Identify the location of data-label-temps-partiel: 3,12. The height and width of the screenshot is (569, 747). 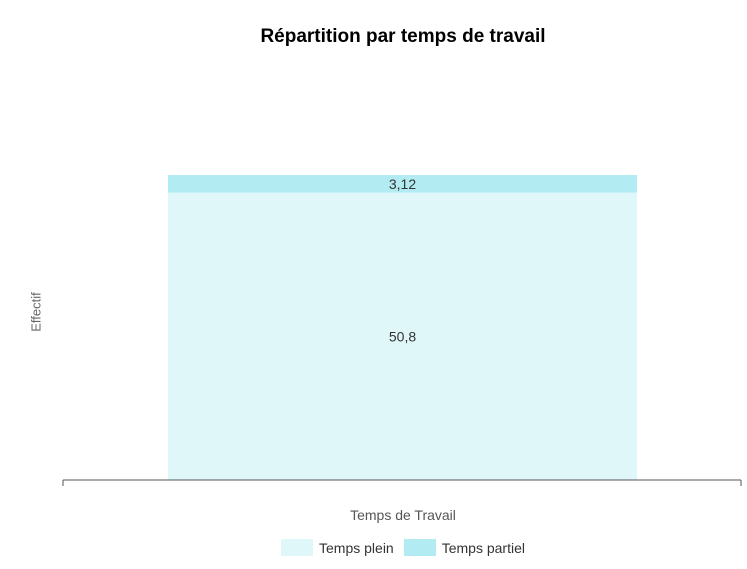
(402, 184).